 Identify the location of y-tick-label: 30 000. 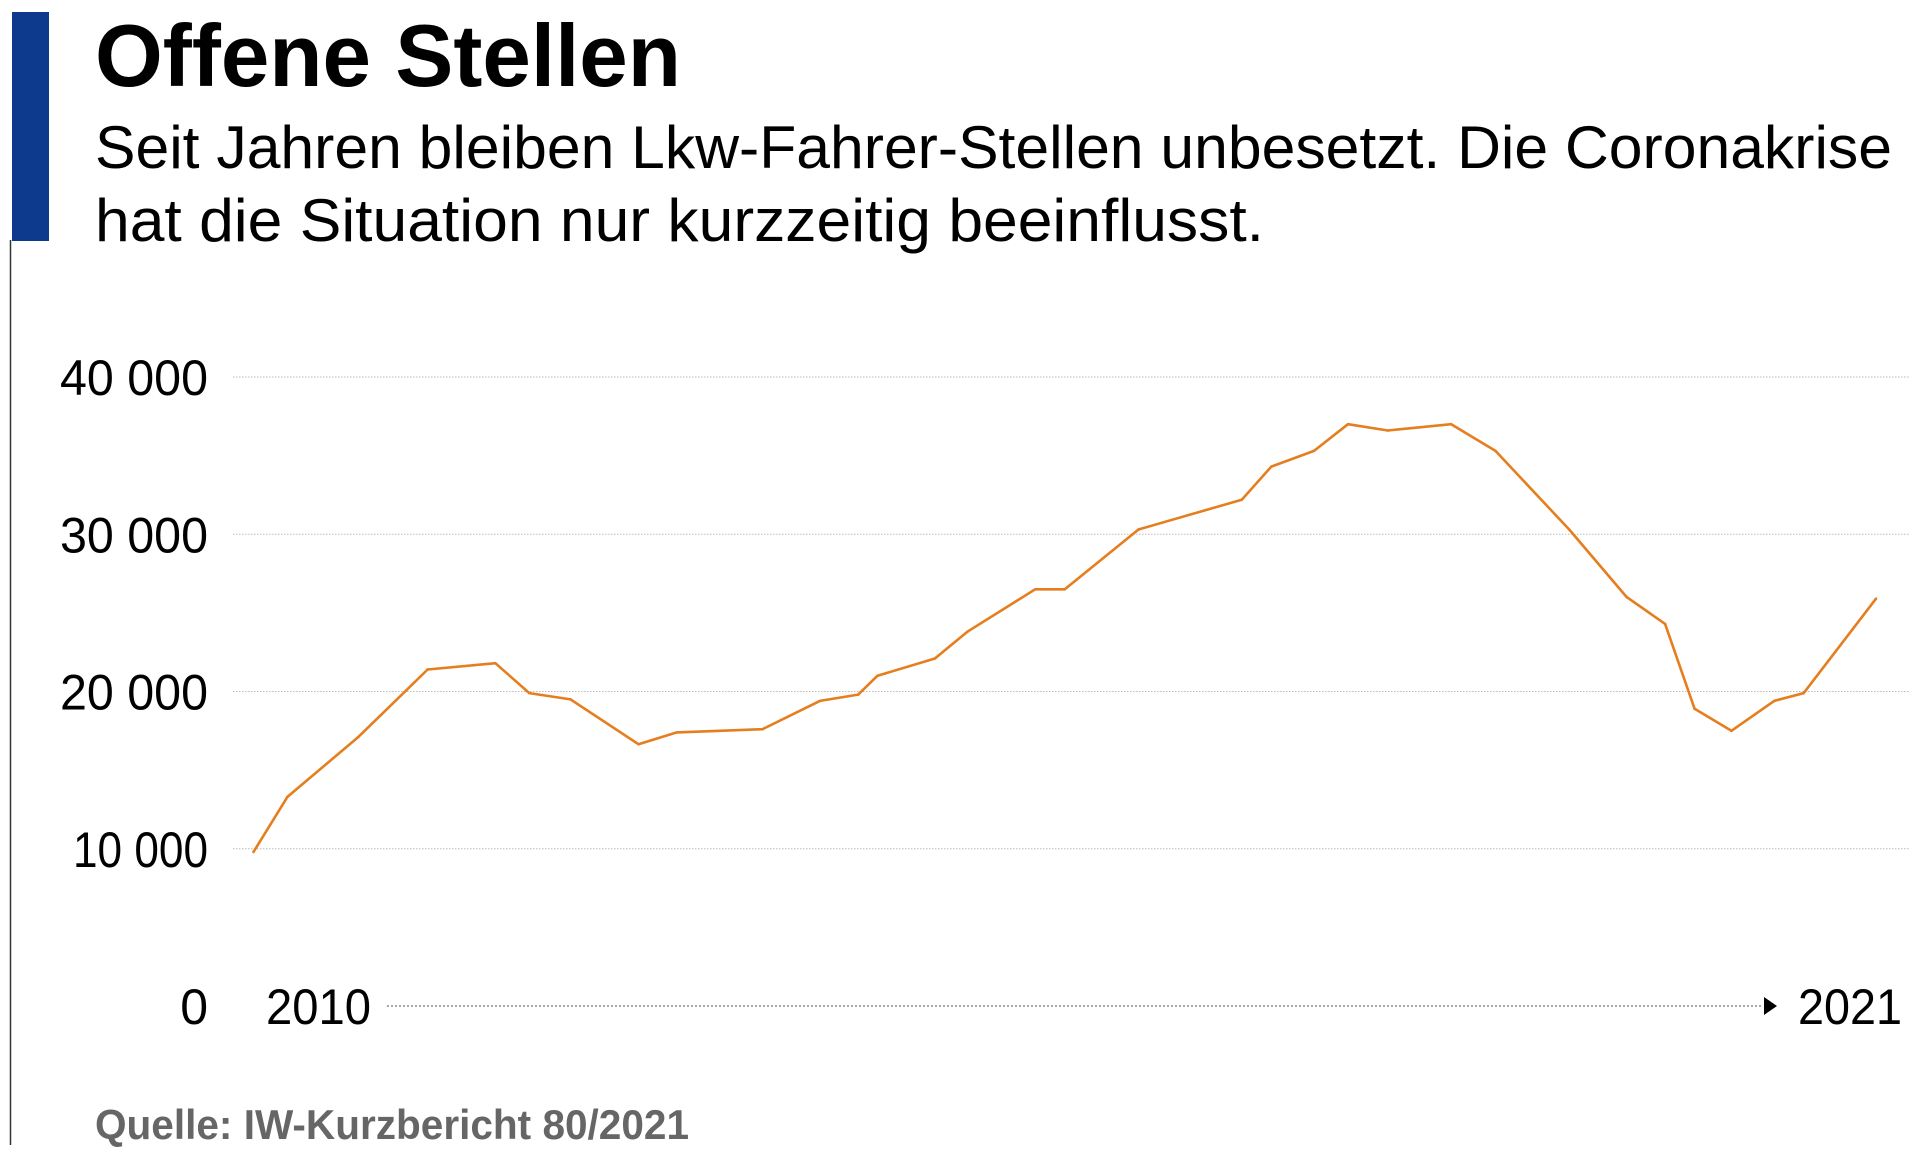
(134, 535).